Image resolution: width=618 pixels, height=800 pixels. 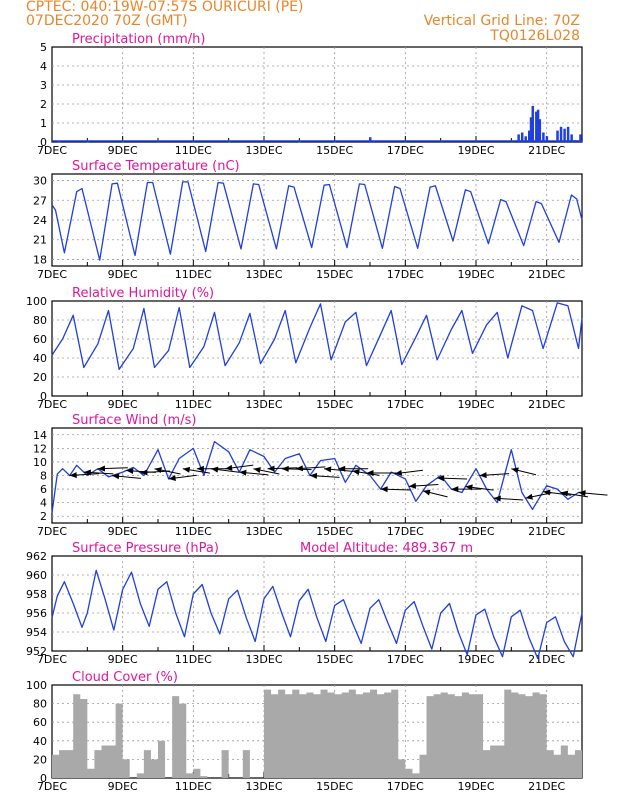 What do you see at coordinates (40, 462) in the screenshot?
I see `wind-ytick: 10` at bounding box center [40, 462].